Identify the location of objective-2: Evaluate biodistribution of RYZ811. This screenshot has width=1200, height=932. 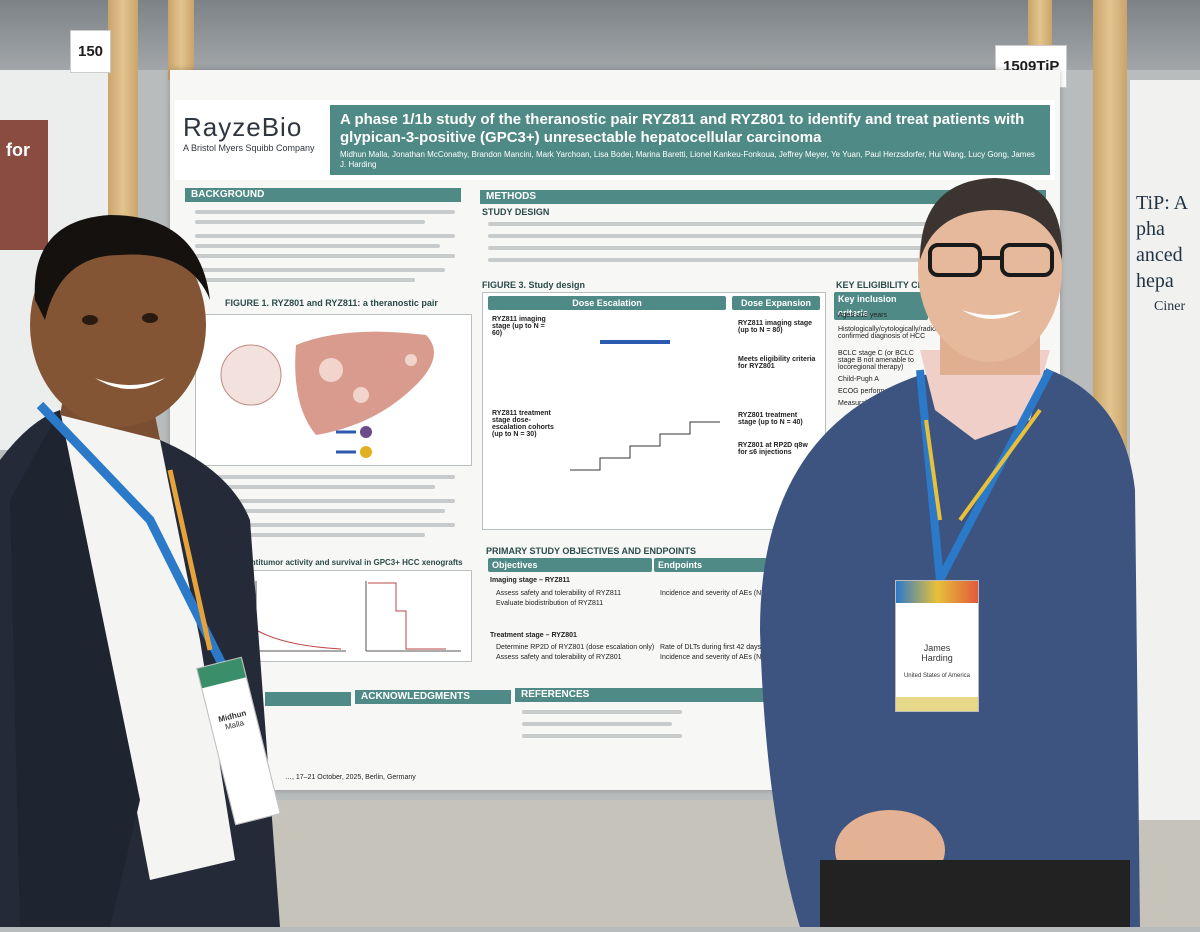
(550, 603).